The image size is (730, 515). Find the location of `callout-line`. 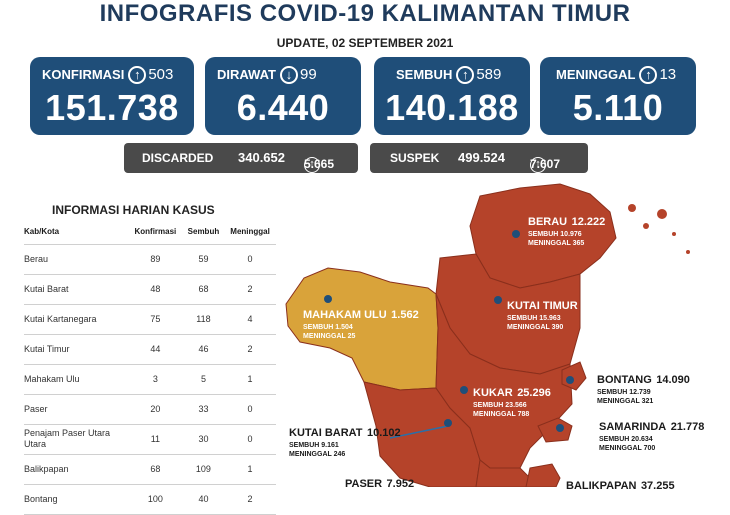

callout-line is located at coordinates (419, 432).